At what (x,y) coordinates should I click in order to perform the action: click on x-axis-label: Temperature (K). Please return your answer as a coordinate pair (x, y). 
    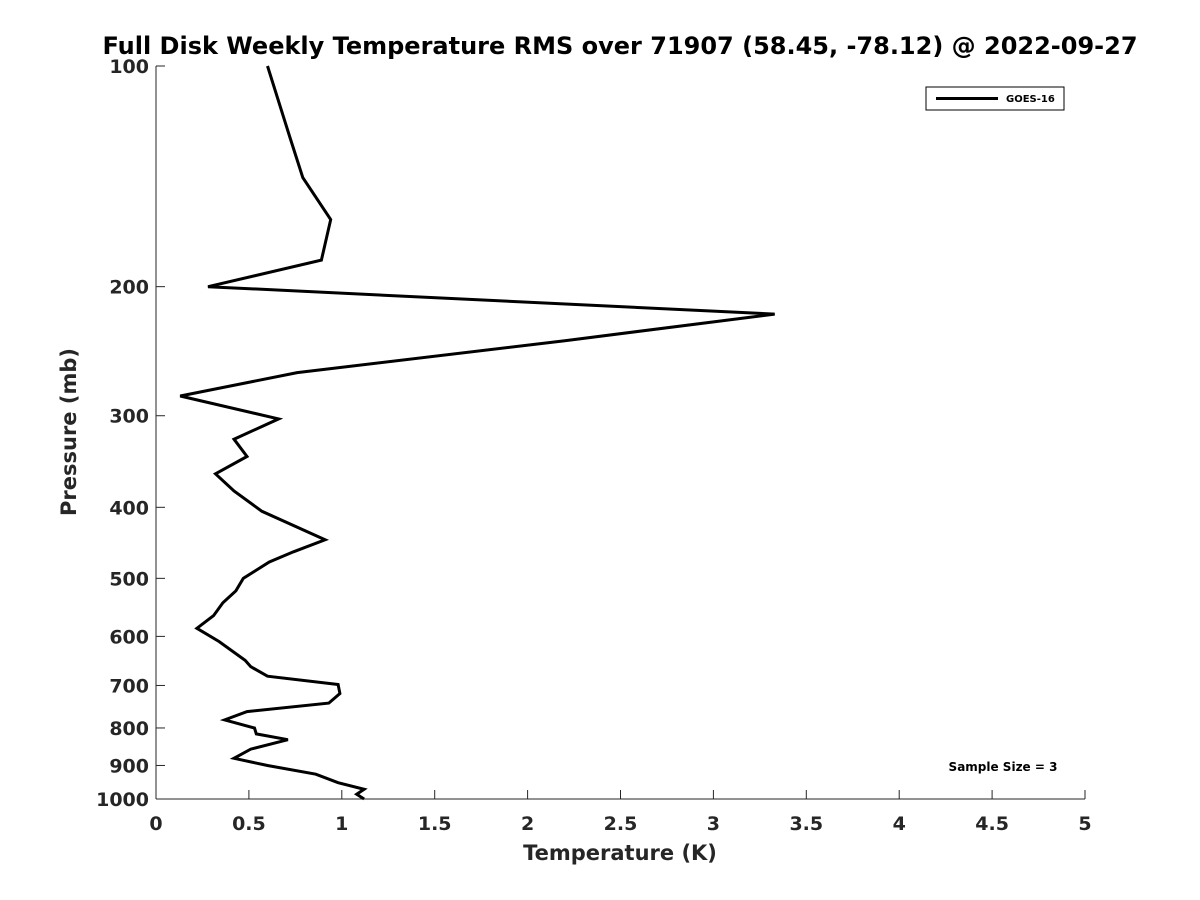
    Looking at the image, I should click on (620, 853).